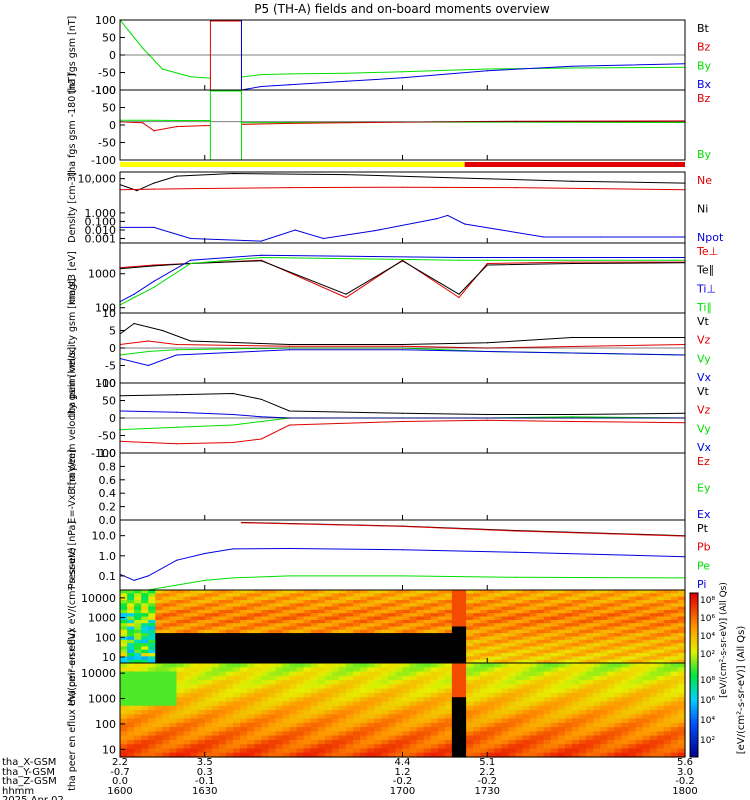 This screenshot has width=750, height=800. What do you see at coordinates (119, 791) in the screenshot?
I see `footer-tick-hhmm: 1600` at bounding box center [119, 791].